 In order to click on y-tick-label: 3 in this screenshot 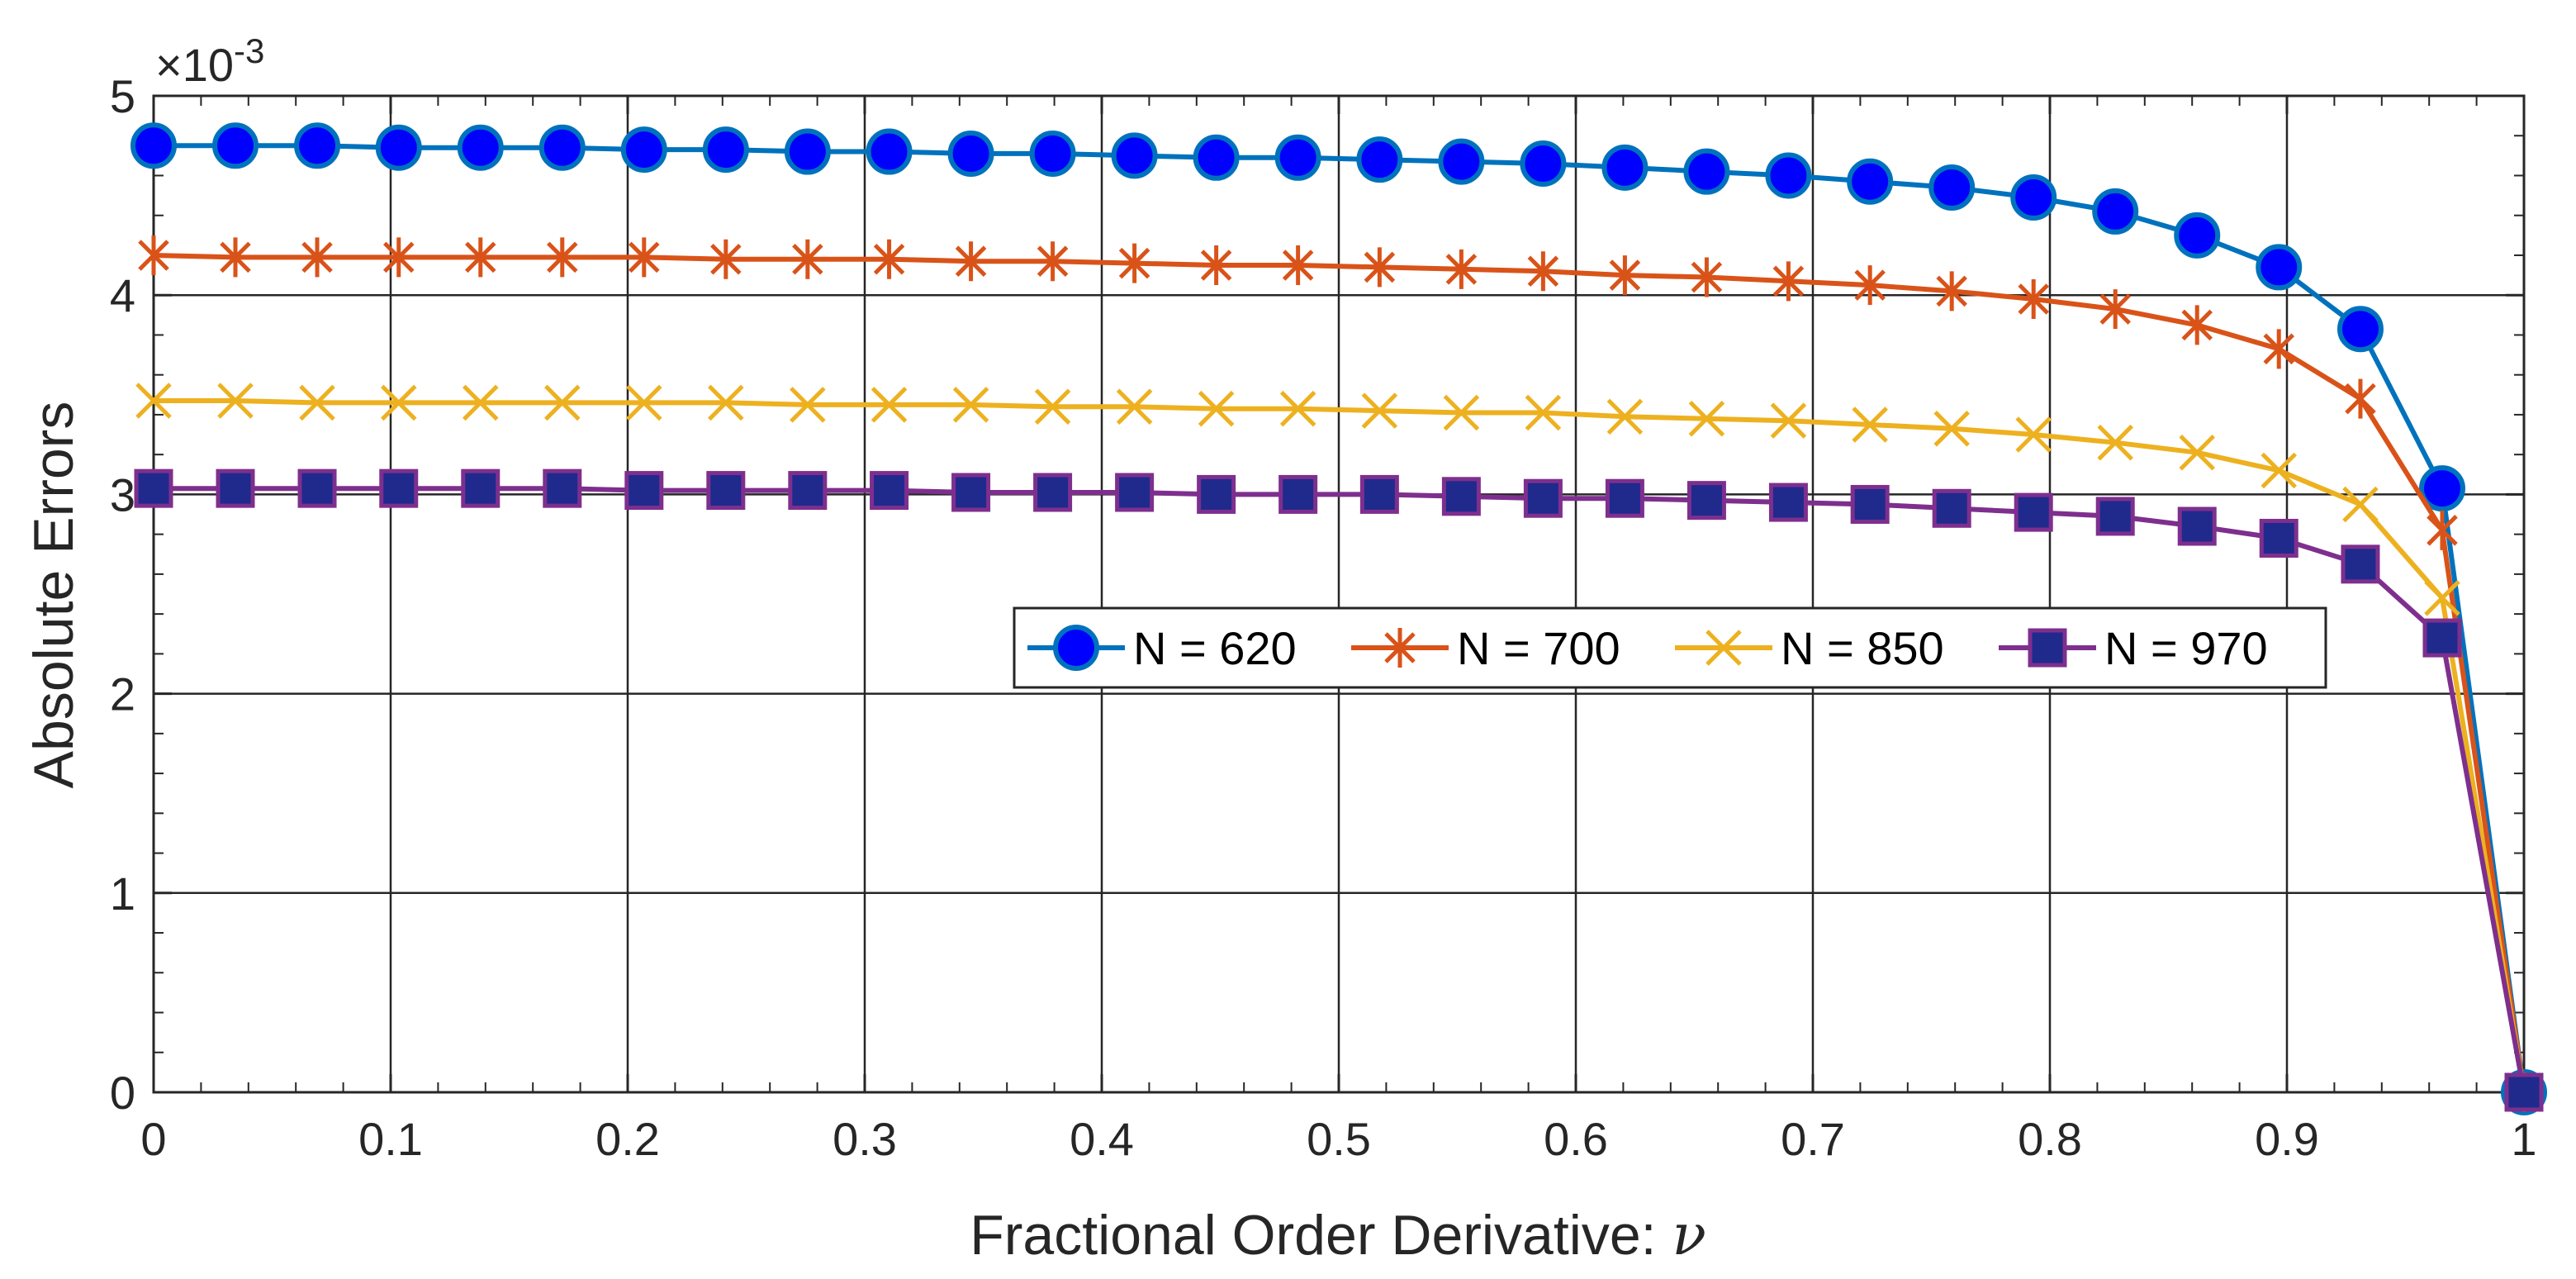, I will do `click(122, 494)`.